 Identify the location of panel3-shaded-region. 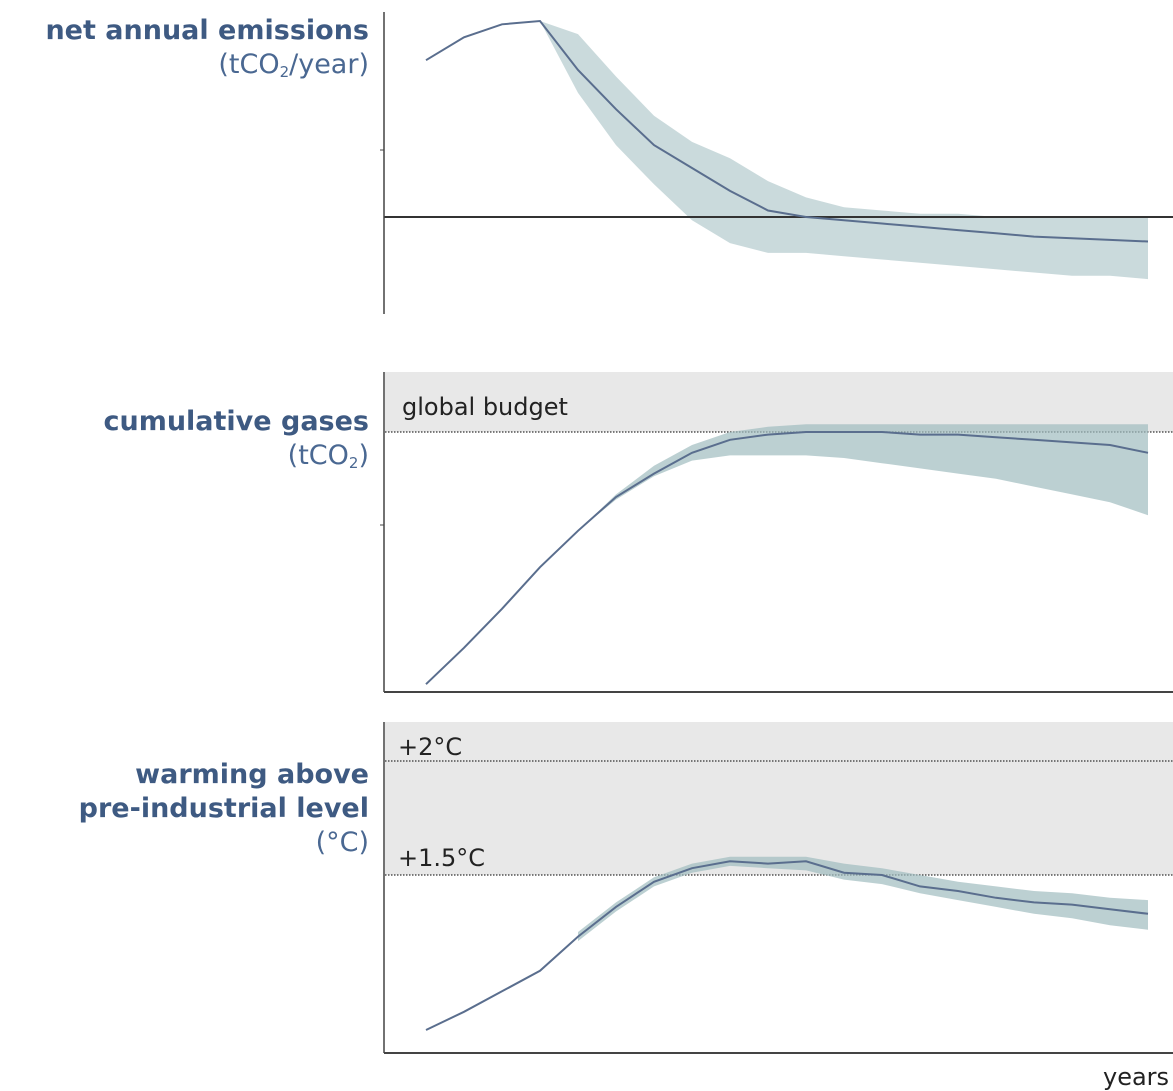
(779, 798).